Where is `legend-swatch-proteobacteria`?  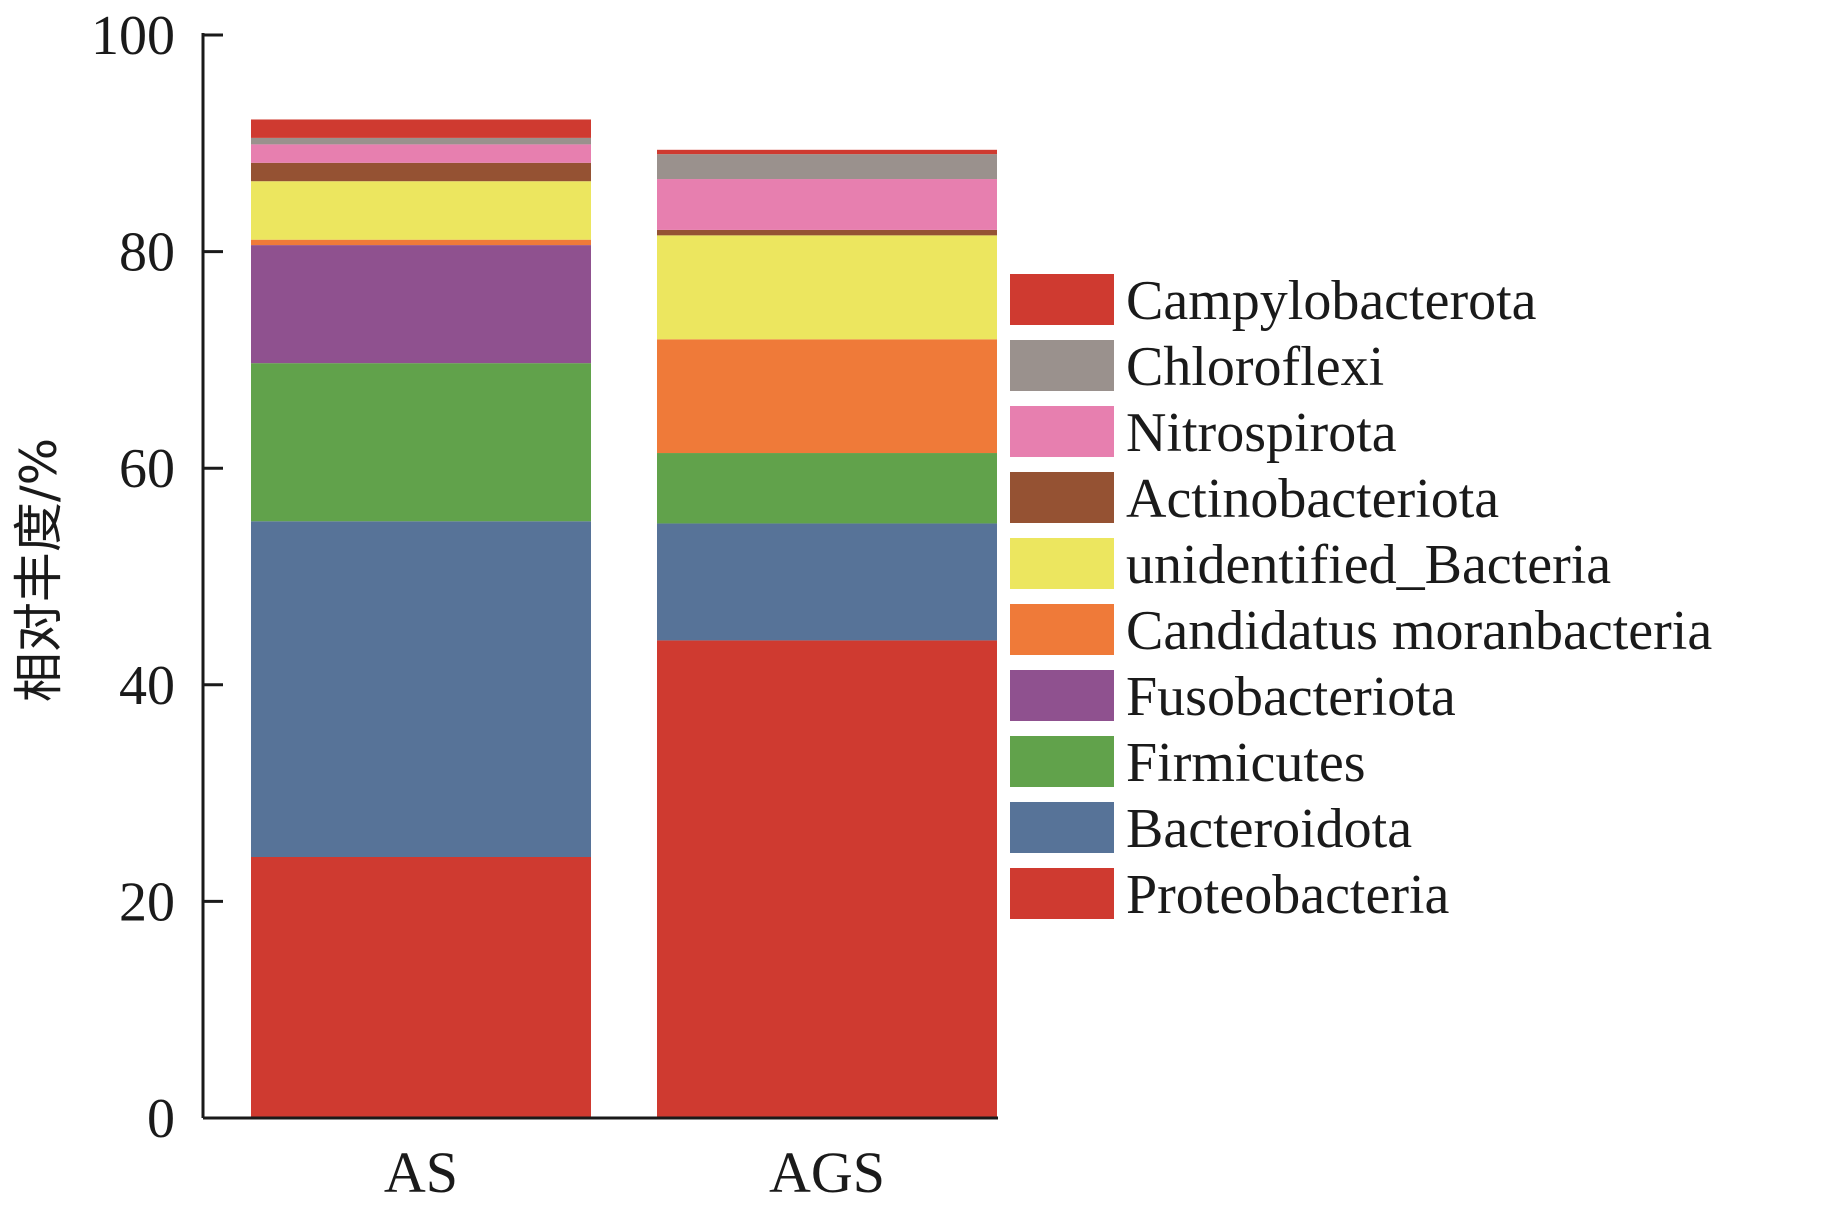
legend-swatch-proteobacteria is located at coordinates (1062, 893).